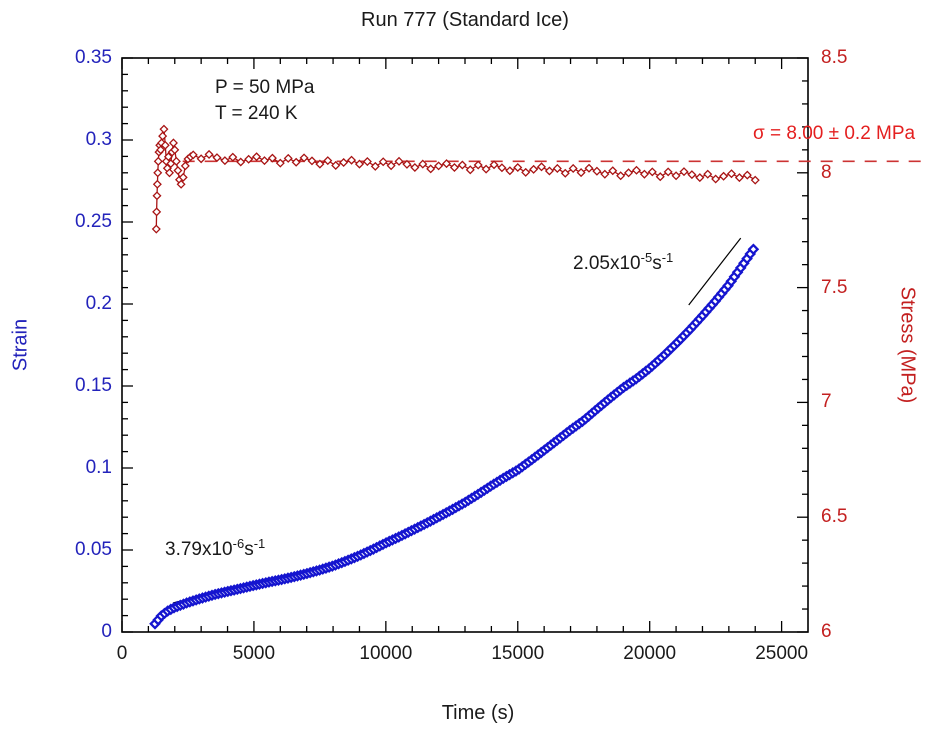  What do you see at coordinates (20, 345) in the screenshot?
I see `left-axis-title: Strain` at bounding box center [20, 345].